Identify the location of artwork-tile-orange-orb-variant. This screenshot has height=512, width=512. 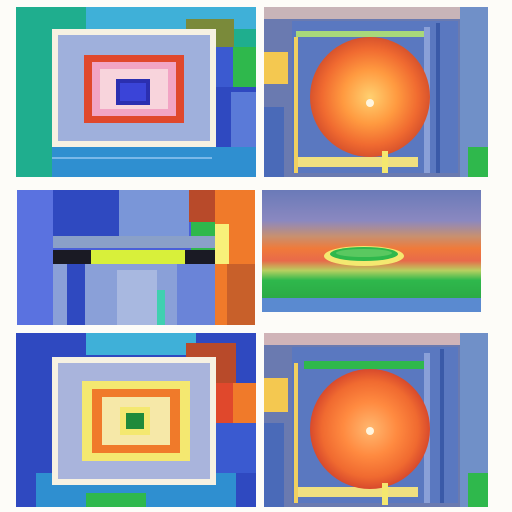
(376, 420).